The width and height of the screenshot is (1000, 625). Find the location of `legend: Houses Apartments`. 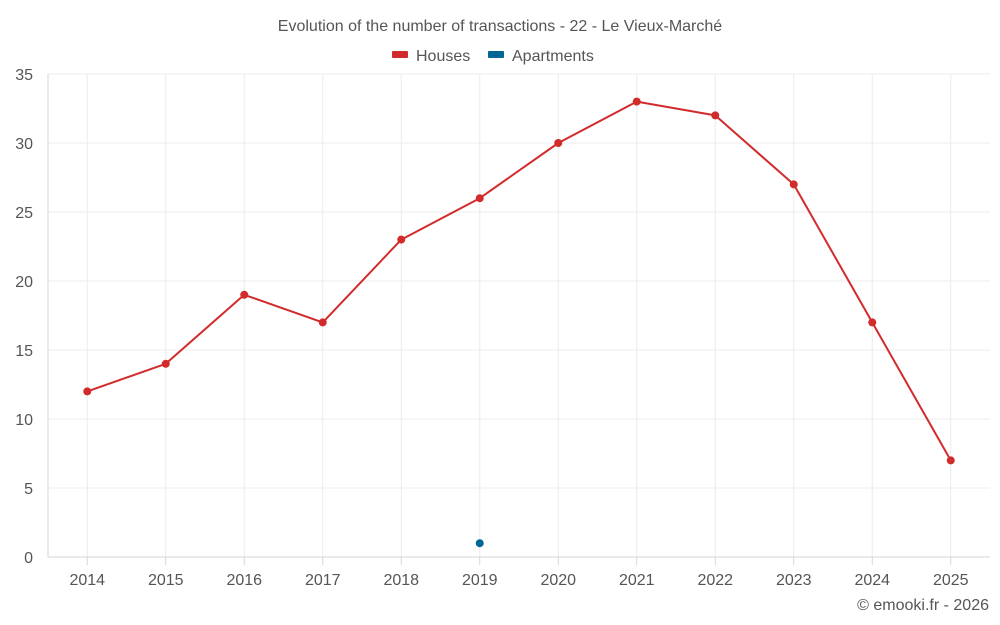

legend: Houses Apartments is located at coordinates (493, 56).